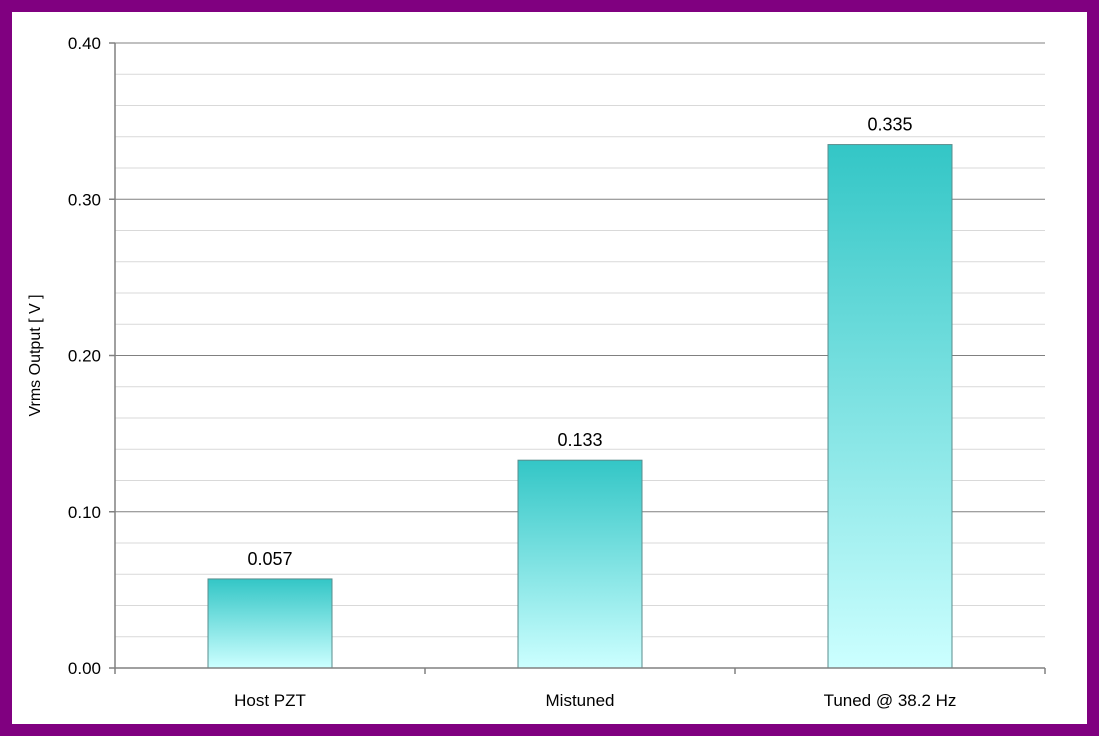 This screenshot has width=1099, height=736. I want to click on bar-value-label: 0.133, so click(579, 440).